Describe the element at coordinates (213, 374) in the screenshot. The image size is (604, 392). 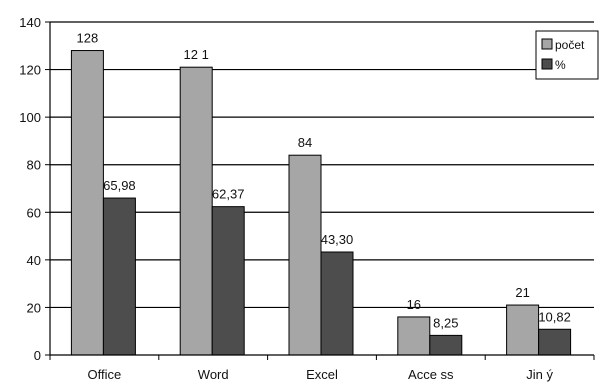
I see `x-tick-label: Word` at that location.